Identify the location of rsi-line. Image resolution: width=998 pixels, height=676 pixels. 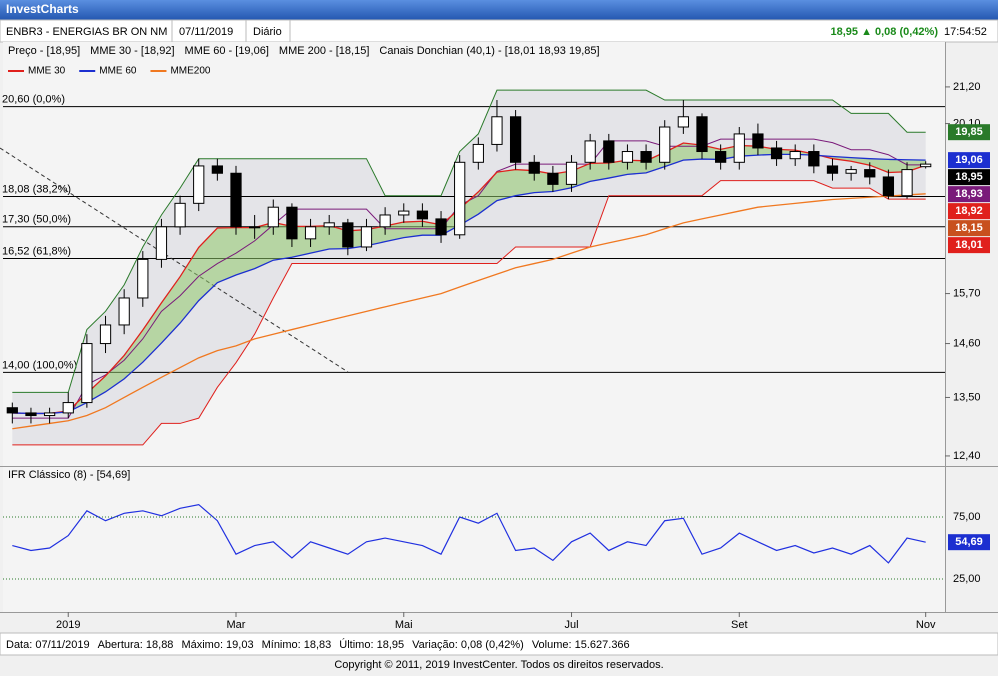
(469, 533).